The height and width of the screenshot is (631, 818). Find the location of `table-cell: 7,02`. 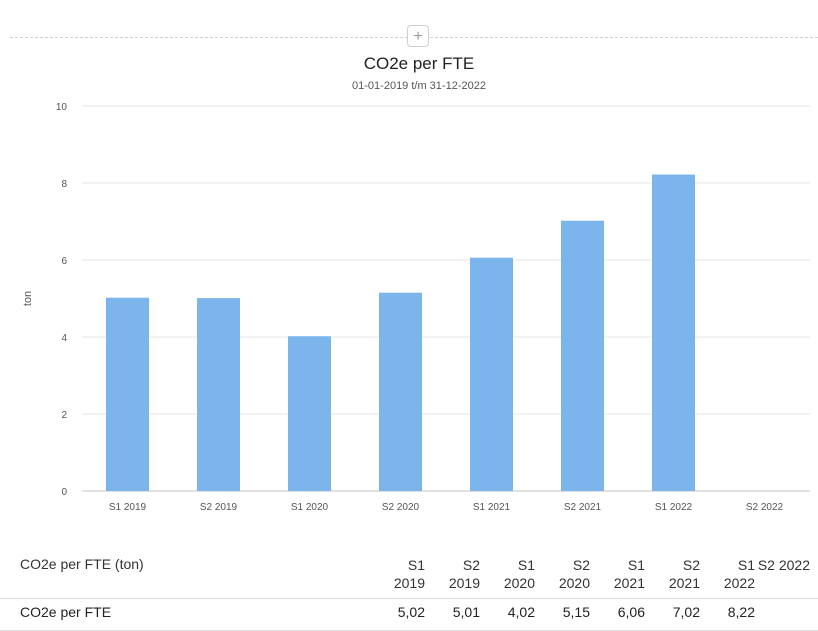

table-cell: 7,02 is located at coordinates (686, 612).